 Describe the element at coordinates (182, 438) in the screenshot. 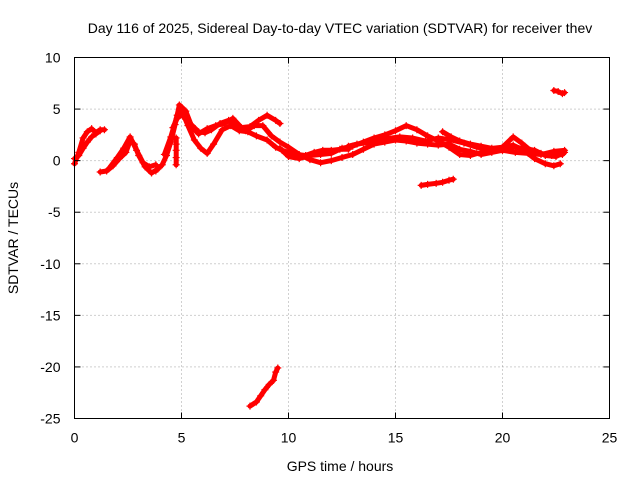

I see `x-tick-label: 5` at that location.